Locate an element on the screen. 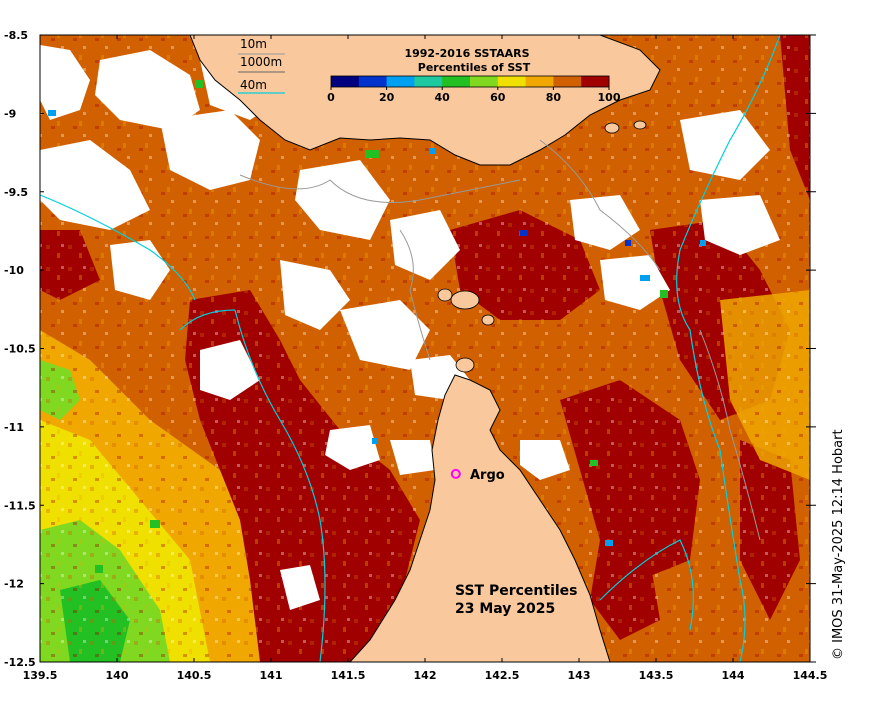 Image resolution: width=881 pixels, height=710 pixels. lat-tick-label: -12.5 is located at coordinates (20, 662).